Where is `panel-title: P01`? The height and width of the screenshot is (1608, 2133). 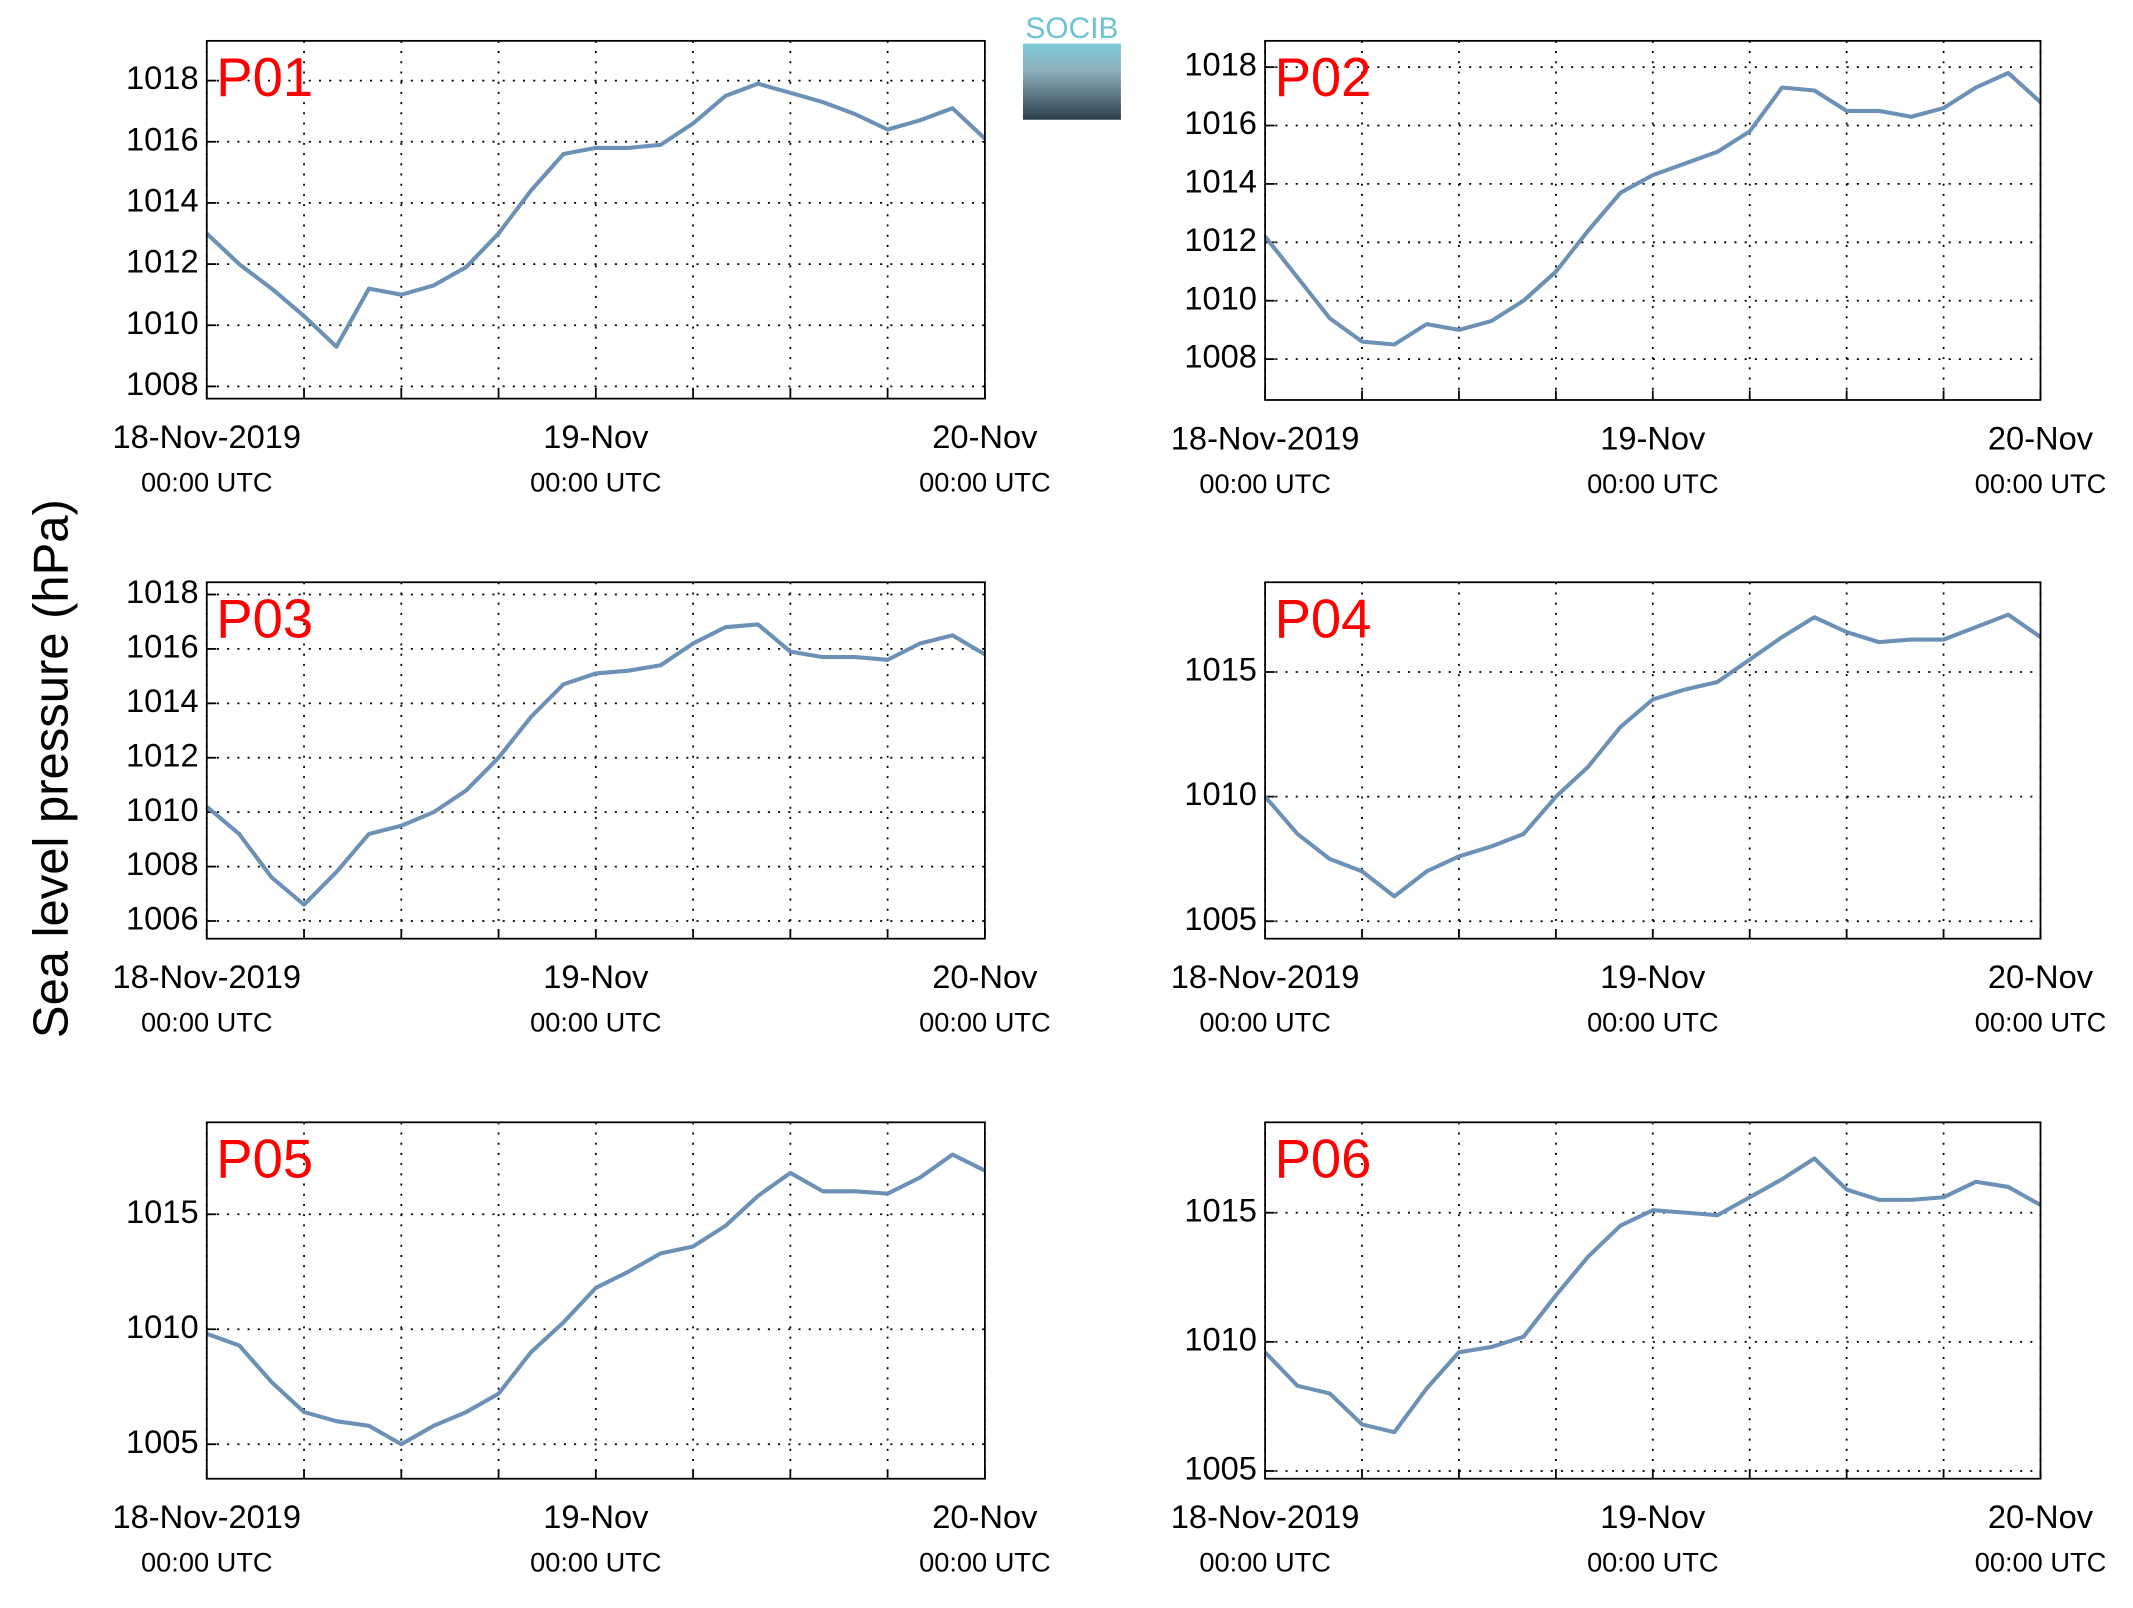 panel-title: P01 is located at coordinates (264, 77).